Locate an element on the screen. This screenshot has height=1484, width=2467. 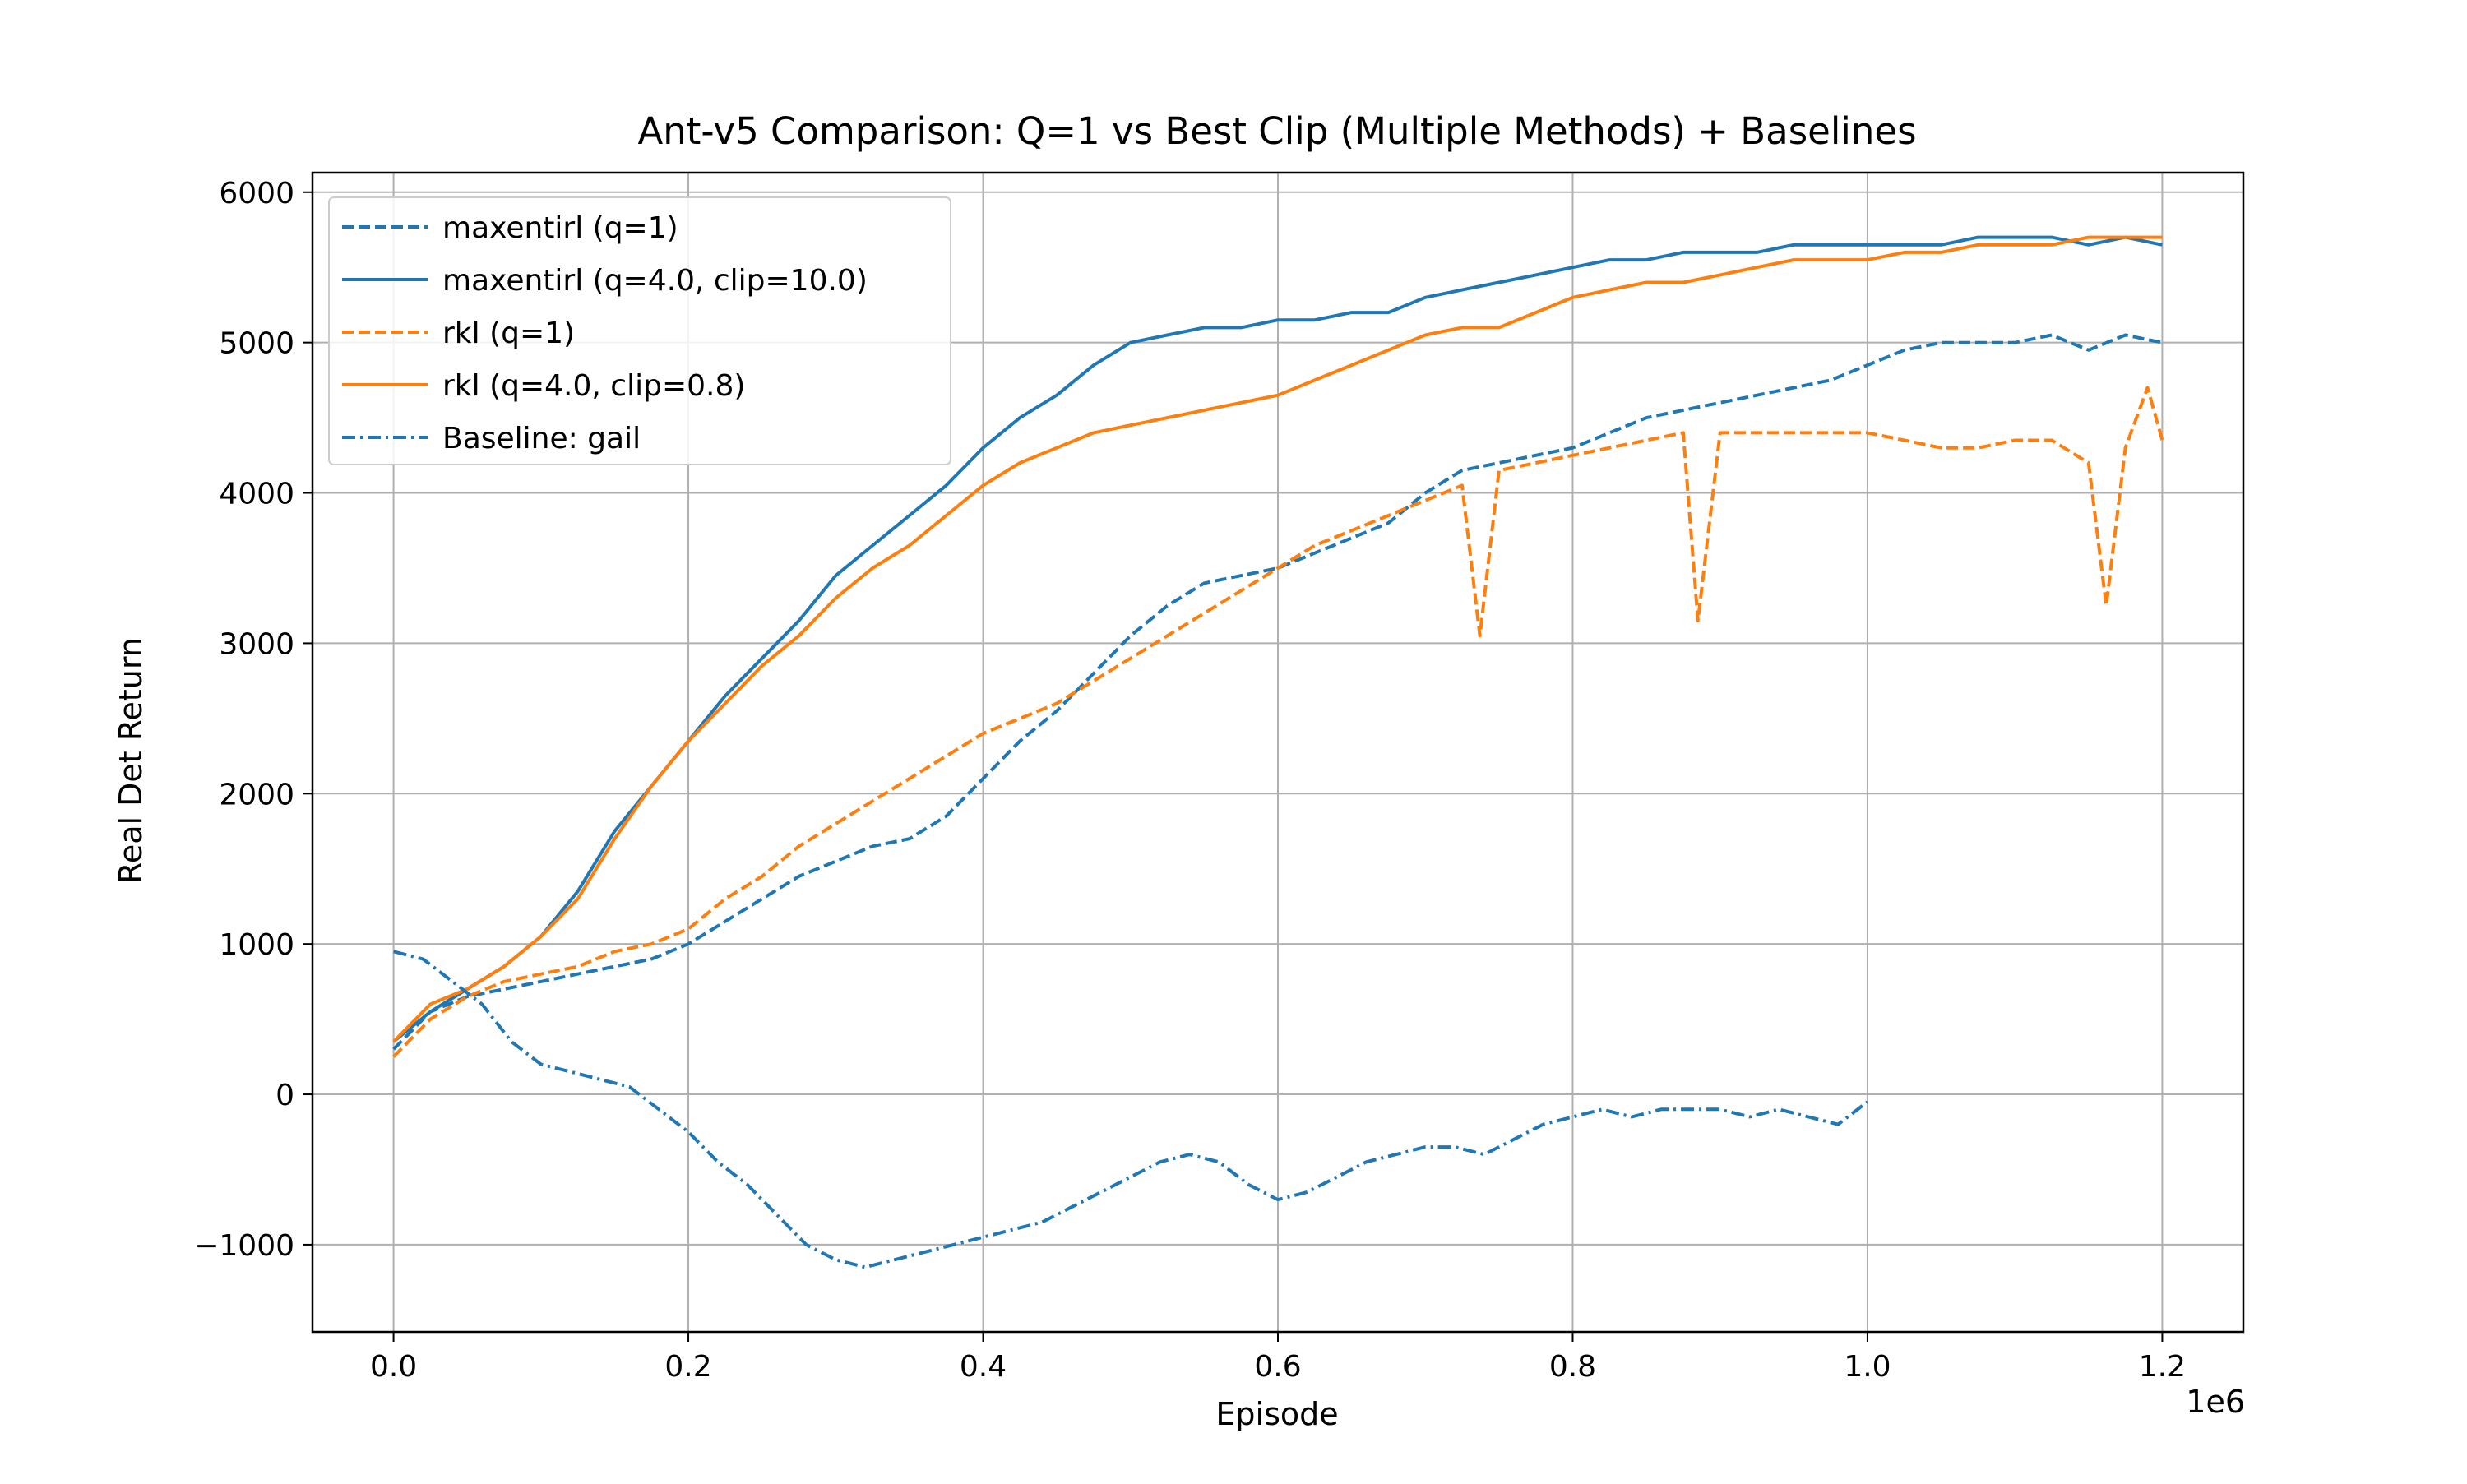
legend-label-1: maxentirl (q=4.0, clip=10.0) is located at coordinates (655, 281).